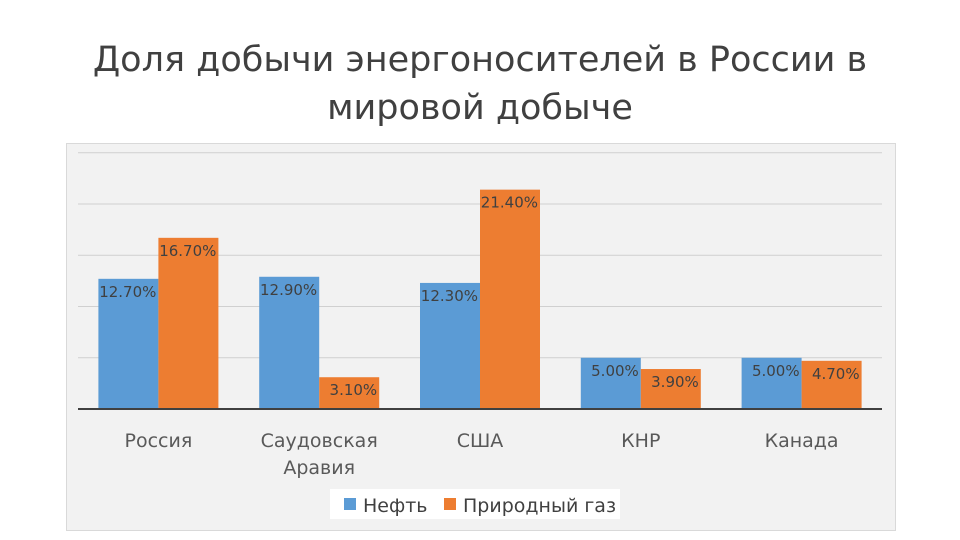 Image resolution: width=960 pixels, height=540 pixels. What do you see at coordinates (127, 292) in the screenshot?
I see `data-label: 12.70%` at bounding box center [127, 292].